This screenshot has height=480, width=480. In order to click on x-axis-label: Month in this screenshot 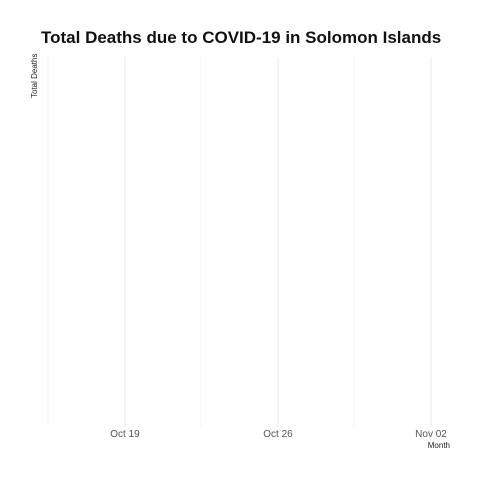, I will do `click(439, 445)`.